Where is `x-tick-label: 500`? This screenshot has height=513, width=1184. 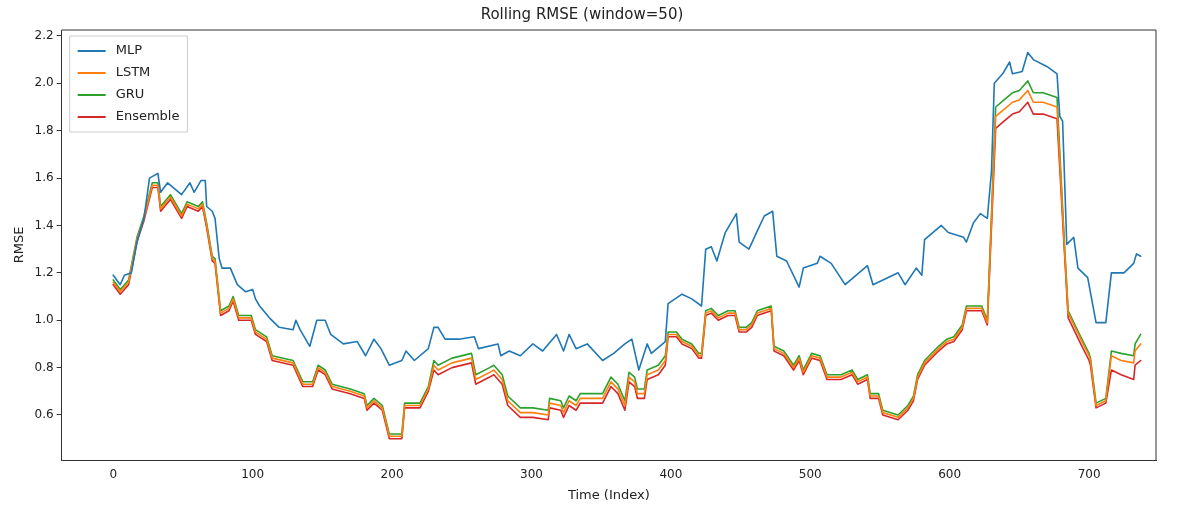 x-tick-label: 500 is located at coordinates (810, 474).